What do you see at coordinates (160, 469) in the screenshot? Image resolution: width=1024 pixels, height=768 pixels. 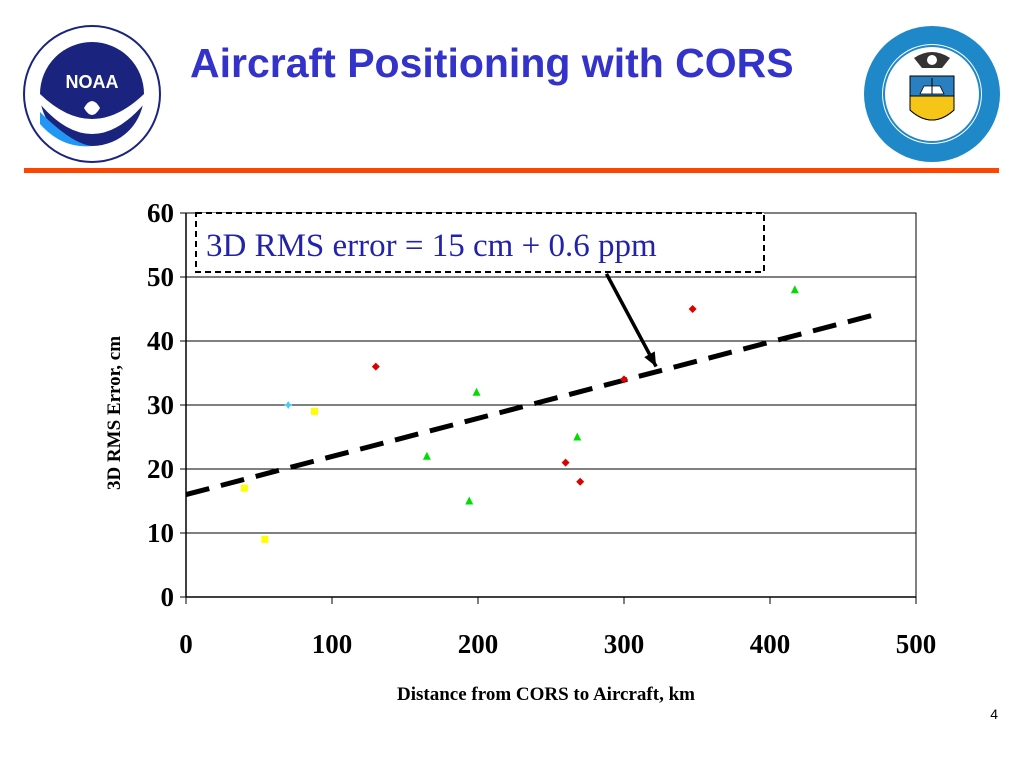 I see `y-tick-label-20: 20` at bounding box center [160, 469].